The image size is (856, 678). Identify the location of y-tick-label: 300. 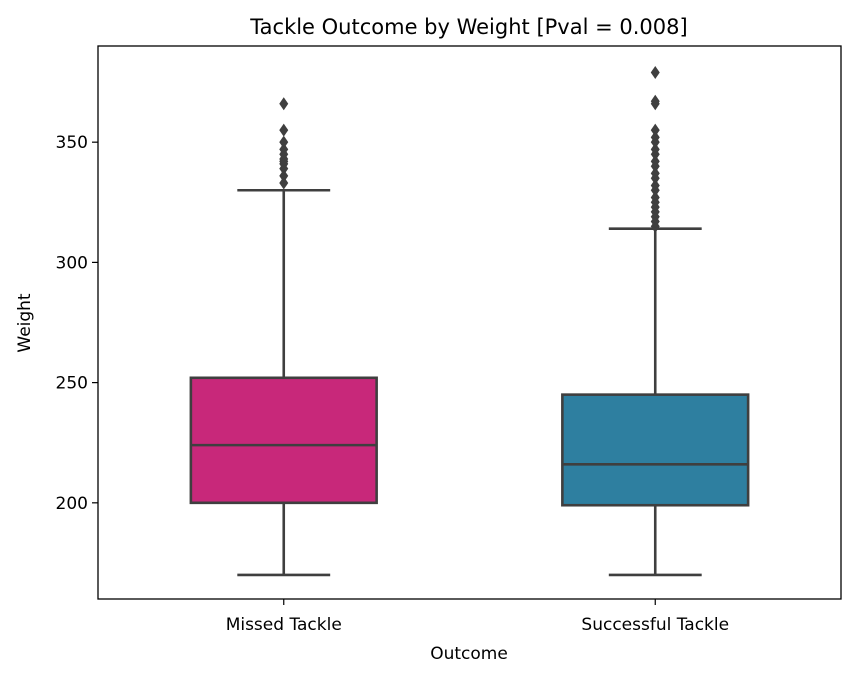
(72, 263).